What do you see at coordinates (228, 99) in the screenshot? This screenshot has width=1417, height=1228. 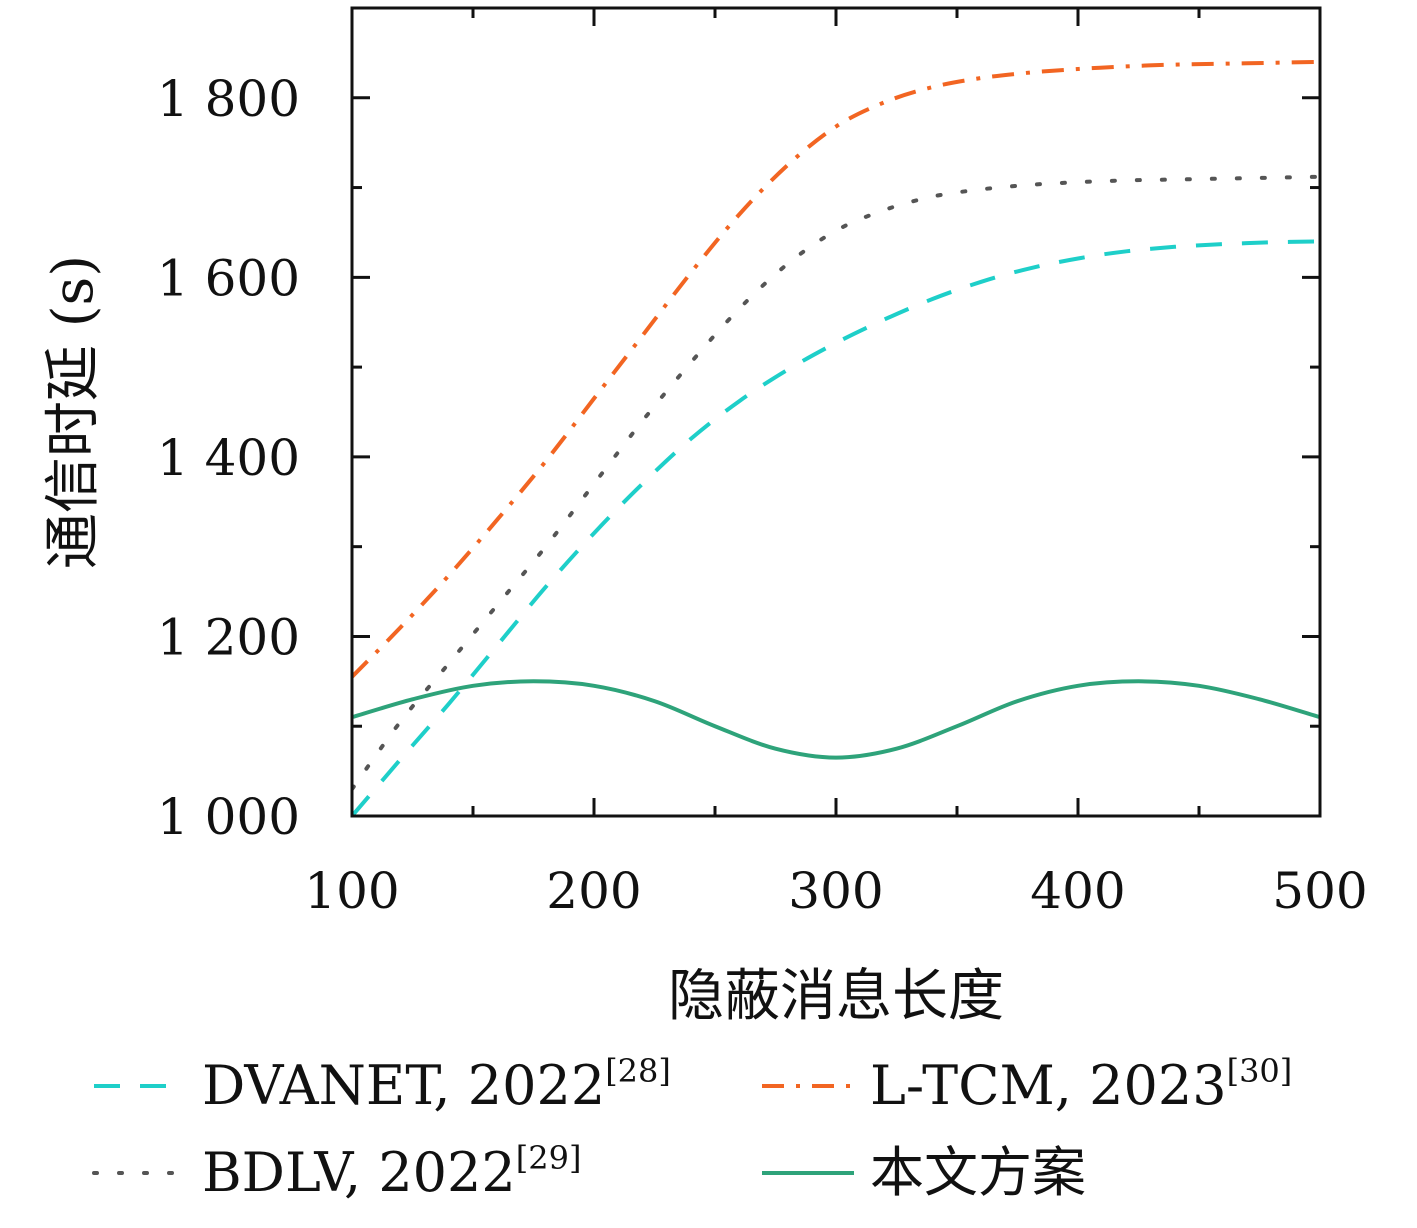 I see `y-tick-label: 1 800` at bounding box center [228, 99].